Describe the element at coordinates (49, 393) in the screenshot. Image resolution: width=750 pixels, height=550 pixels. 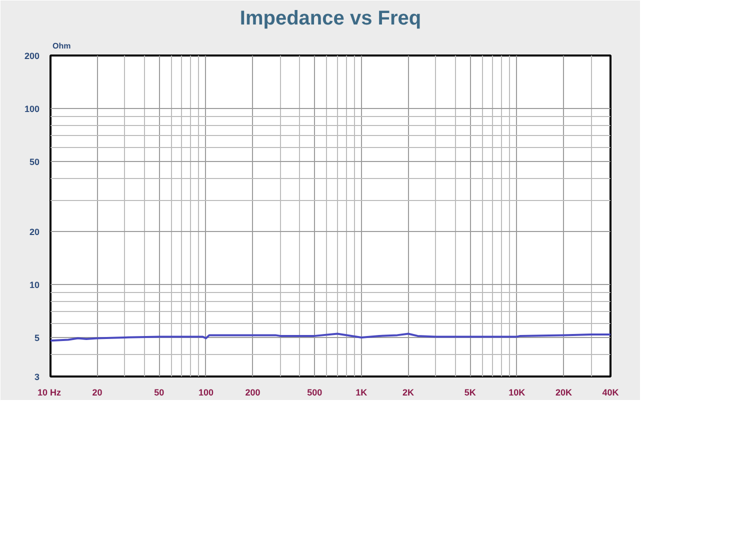
I see `x-tick-label: 10 Hz` at that location.